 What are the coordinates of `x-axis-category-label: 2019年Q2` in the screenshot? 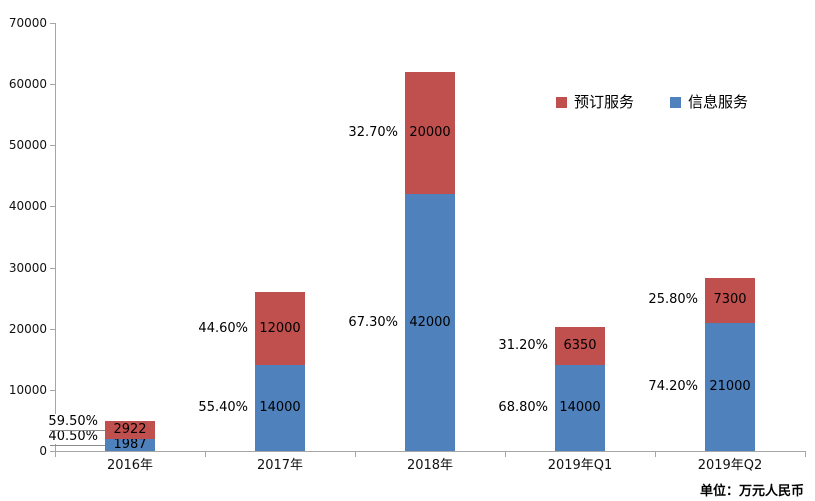 It's located at (730, 465).